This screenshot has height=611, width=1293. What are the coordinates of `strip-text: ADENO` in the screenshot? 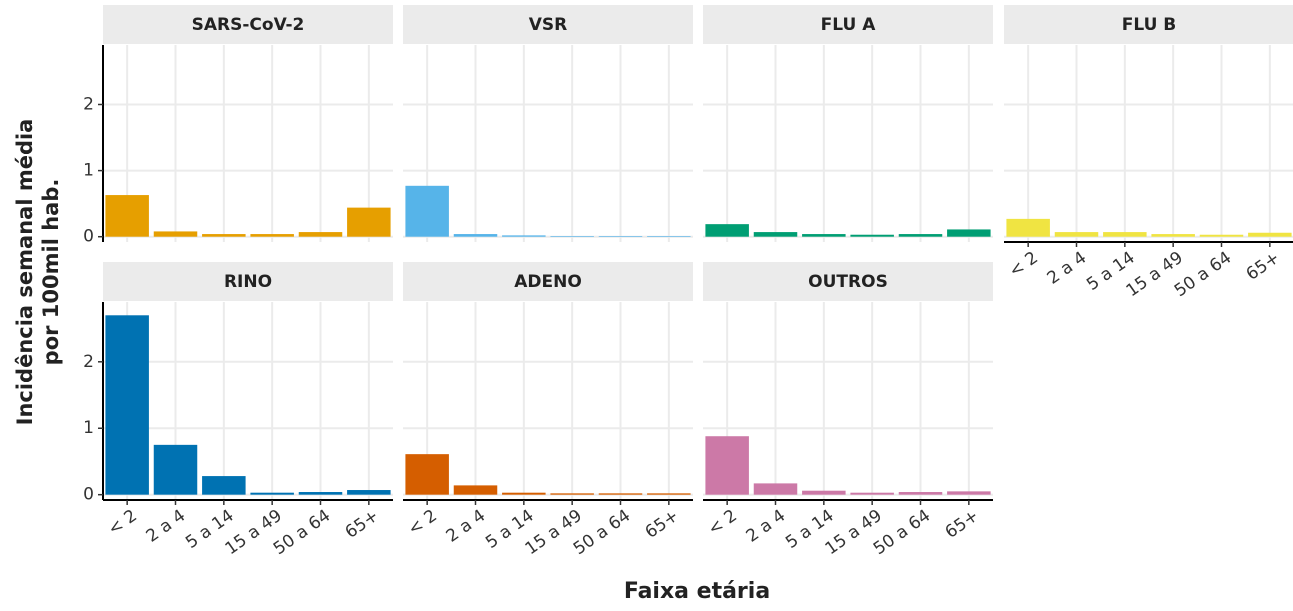 It's located at (548, 282).